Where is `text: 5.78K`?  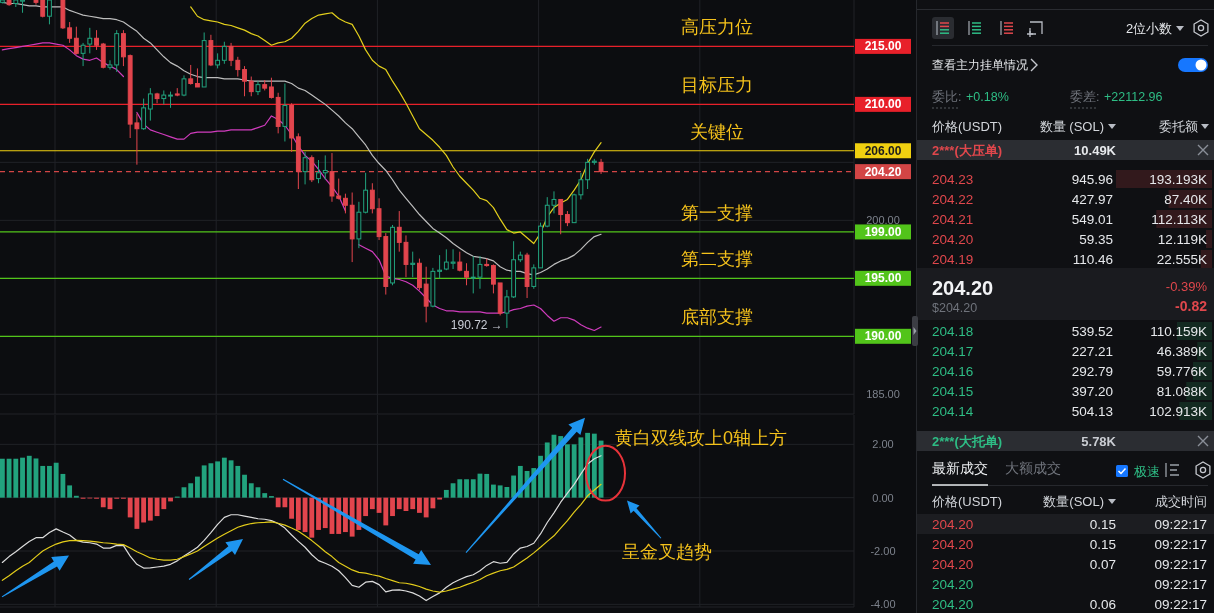 text: 5.78K is located at coordinates (1099, 441).